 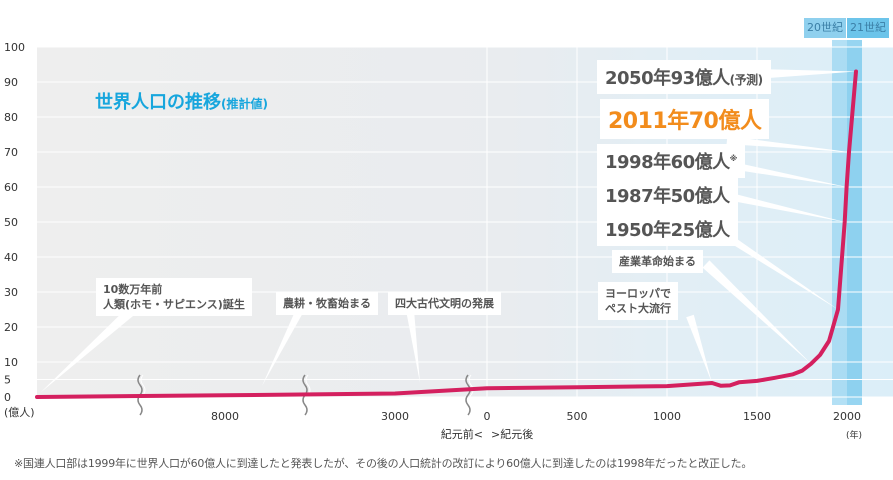 What do you see at coordinates (487, 416) in the screenshot?
I see `x-tick-label: 0` at bounding box center [487, 416].